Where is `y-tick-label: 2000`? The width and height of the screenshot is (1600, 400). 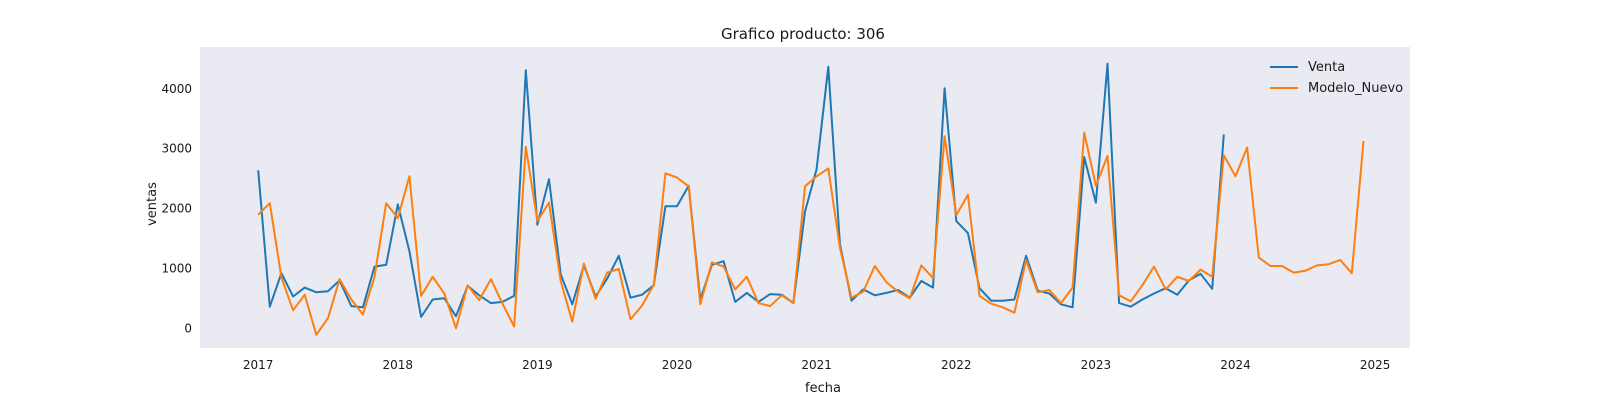 y-tick-label: 2000 is located at coordinates (176, 209).